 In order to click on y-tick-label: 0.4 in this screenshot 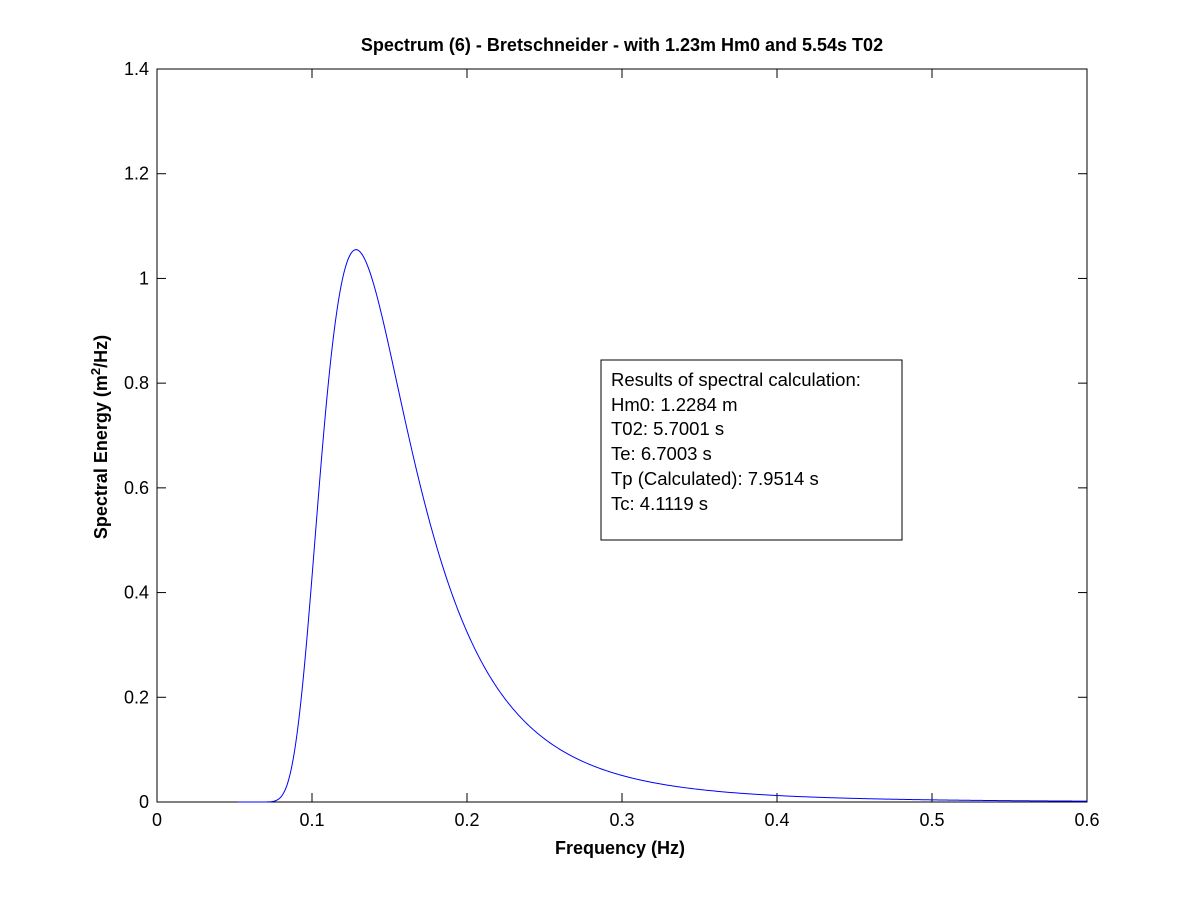, I will do `click(136, 593)`.